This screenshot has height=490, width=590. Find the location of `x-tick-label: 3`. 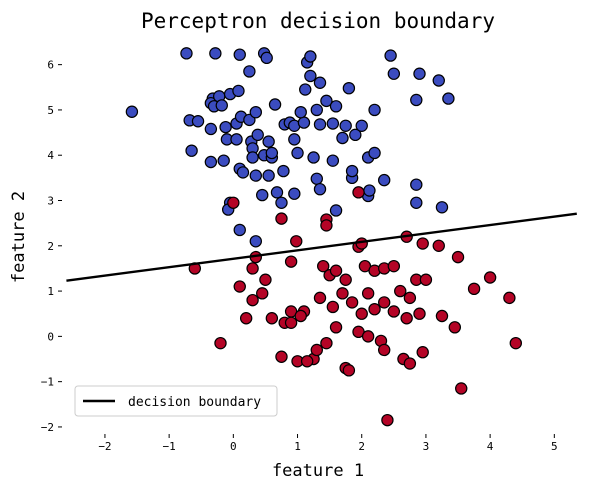

x-tick-label: 3 is located at coordinates (426, 446).